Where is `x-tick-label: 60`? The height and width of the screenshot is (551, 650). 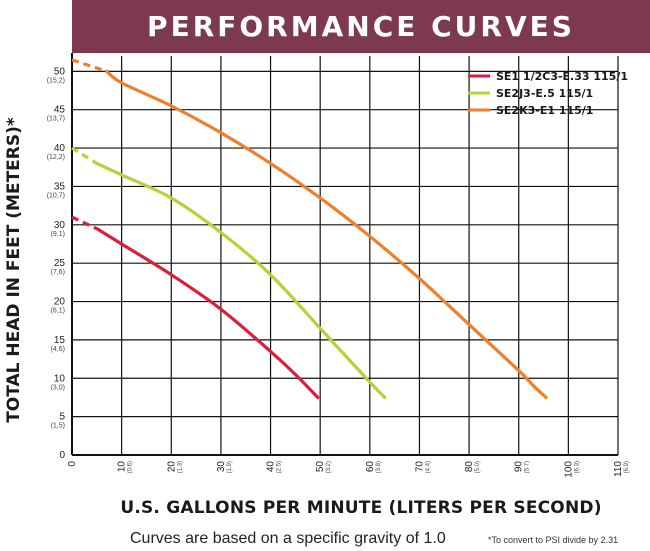
x-tick-label: 60 is located at coordinates (370, 467).